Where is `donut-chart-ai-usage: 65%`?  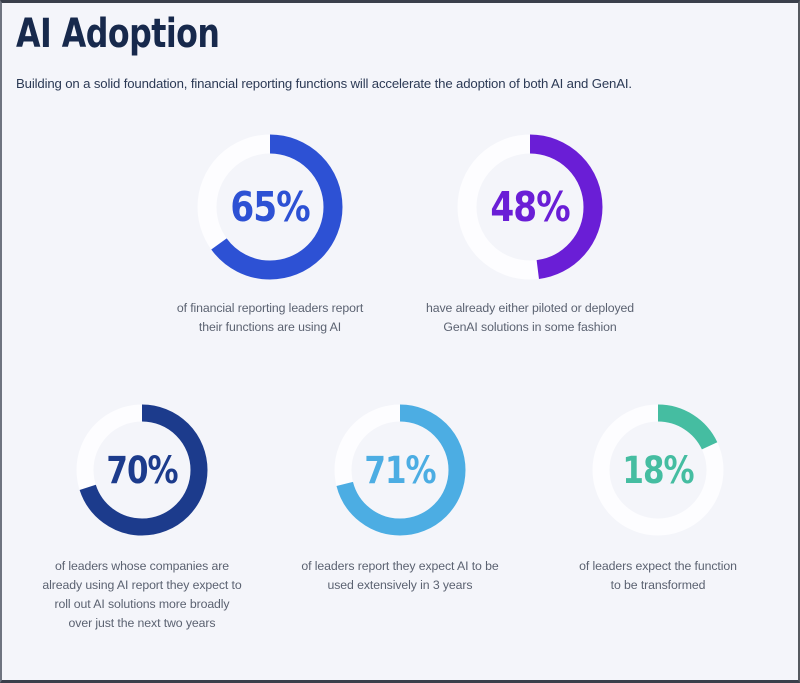 donut-chart-ai-usage: 65% is located at coordinates (270, 207).